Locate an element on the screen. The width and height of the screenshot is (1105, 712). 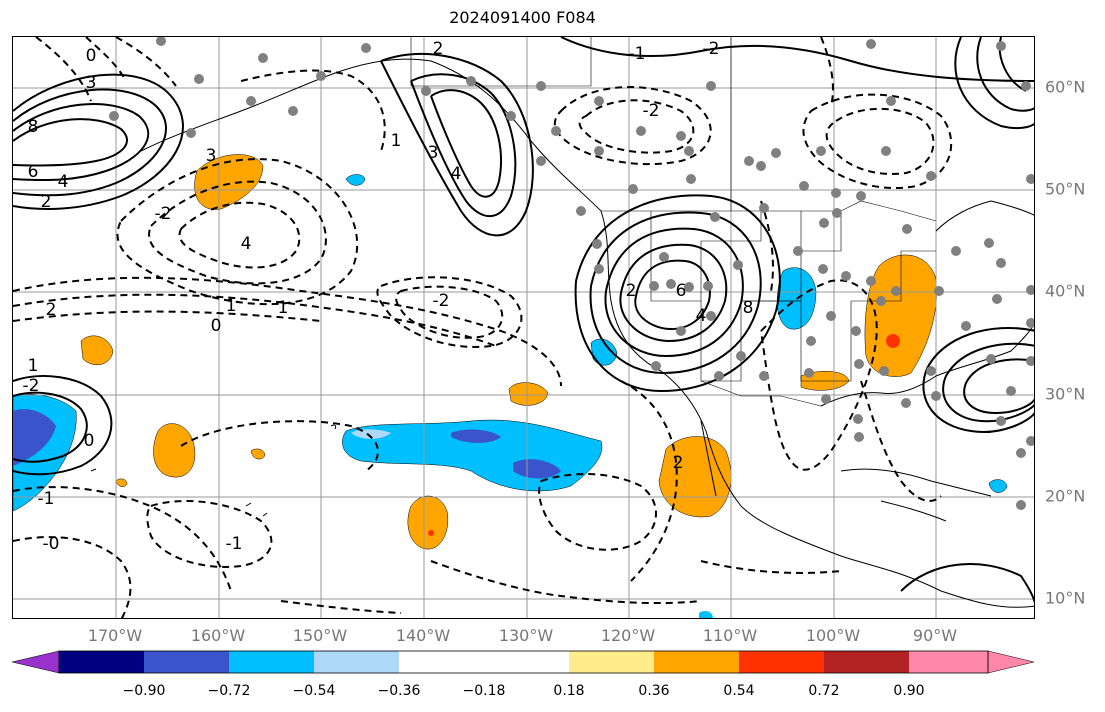
lon-label: 130°W is located at coordinates (526, 635).